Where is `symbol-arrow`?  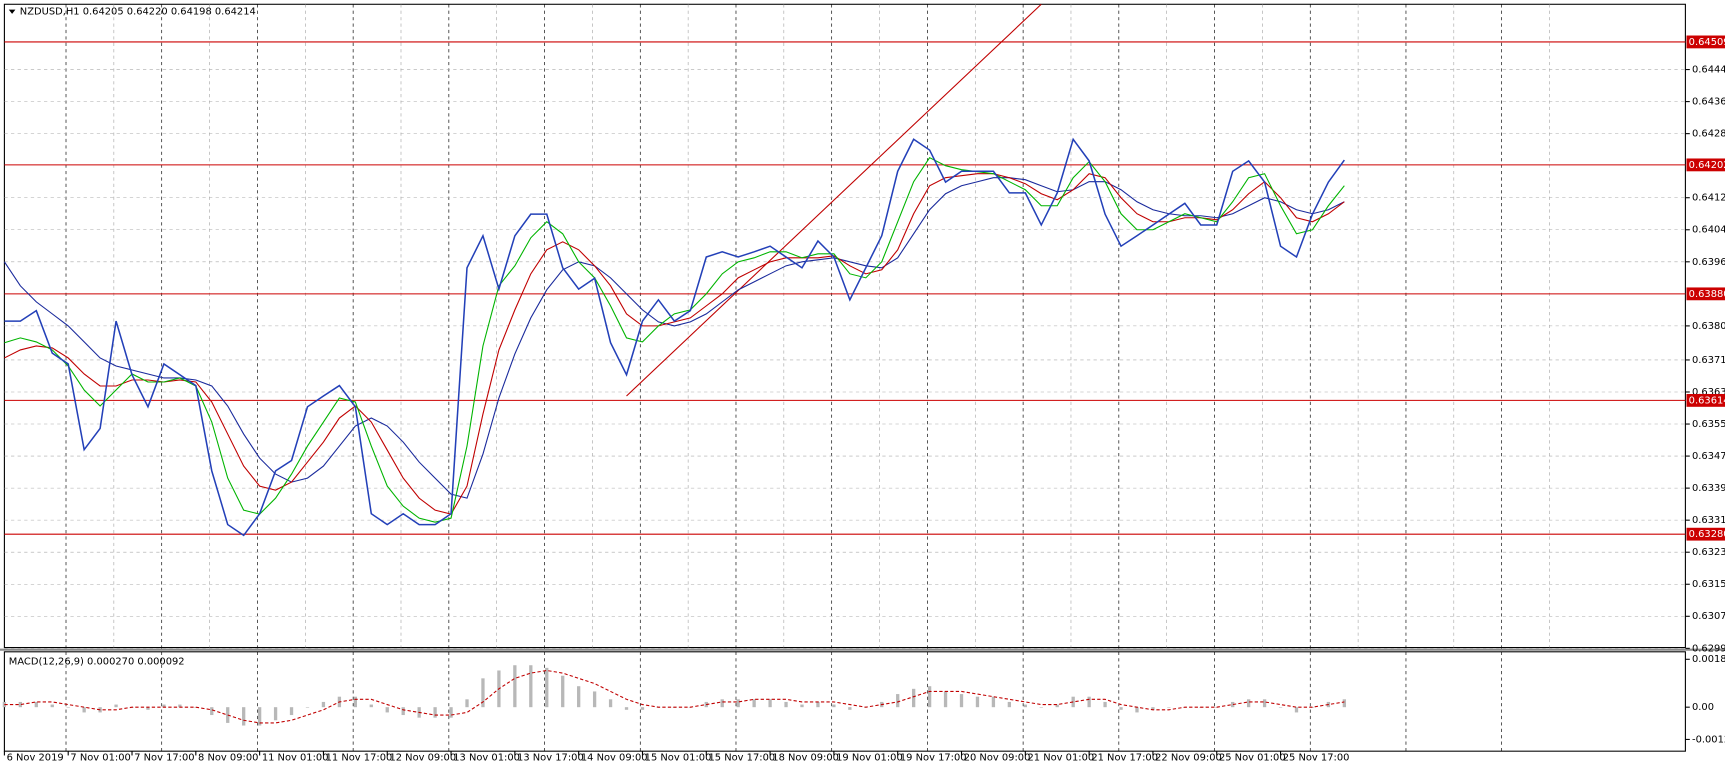 symbol-arrow is located at coordinates (12, 11).